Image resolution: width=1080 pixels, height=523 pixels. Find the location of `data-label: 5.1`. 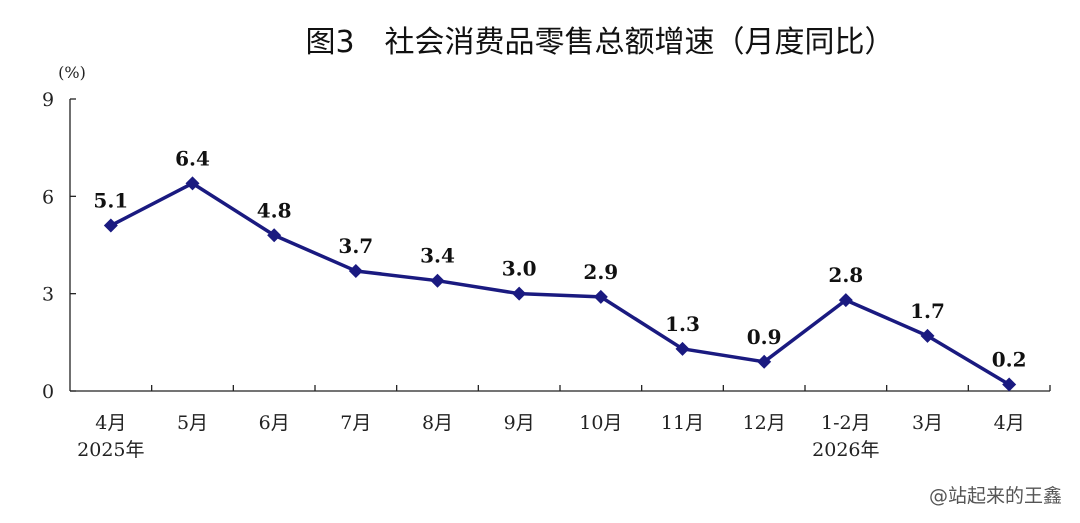

data-label: 5.1 is located at coordinates (110, 201).